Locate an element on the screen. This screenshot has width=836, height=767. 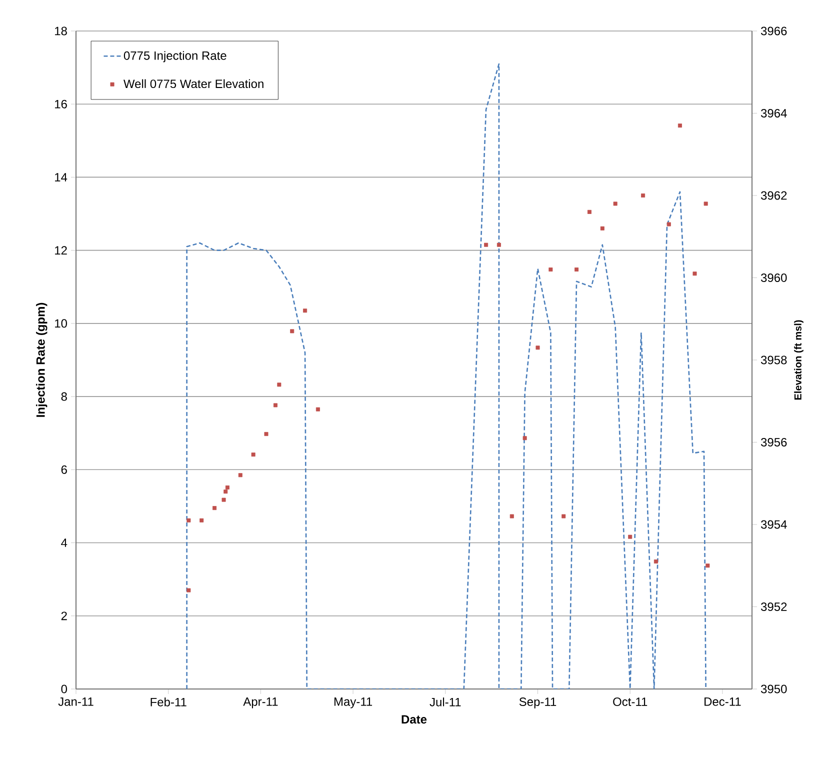
y-tick-label: 0 is located at coordinates (64, 689).